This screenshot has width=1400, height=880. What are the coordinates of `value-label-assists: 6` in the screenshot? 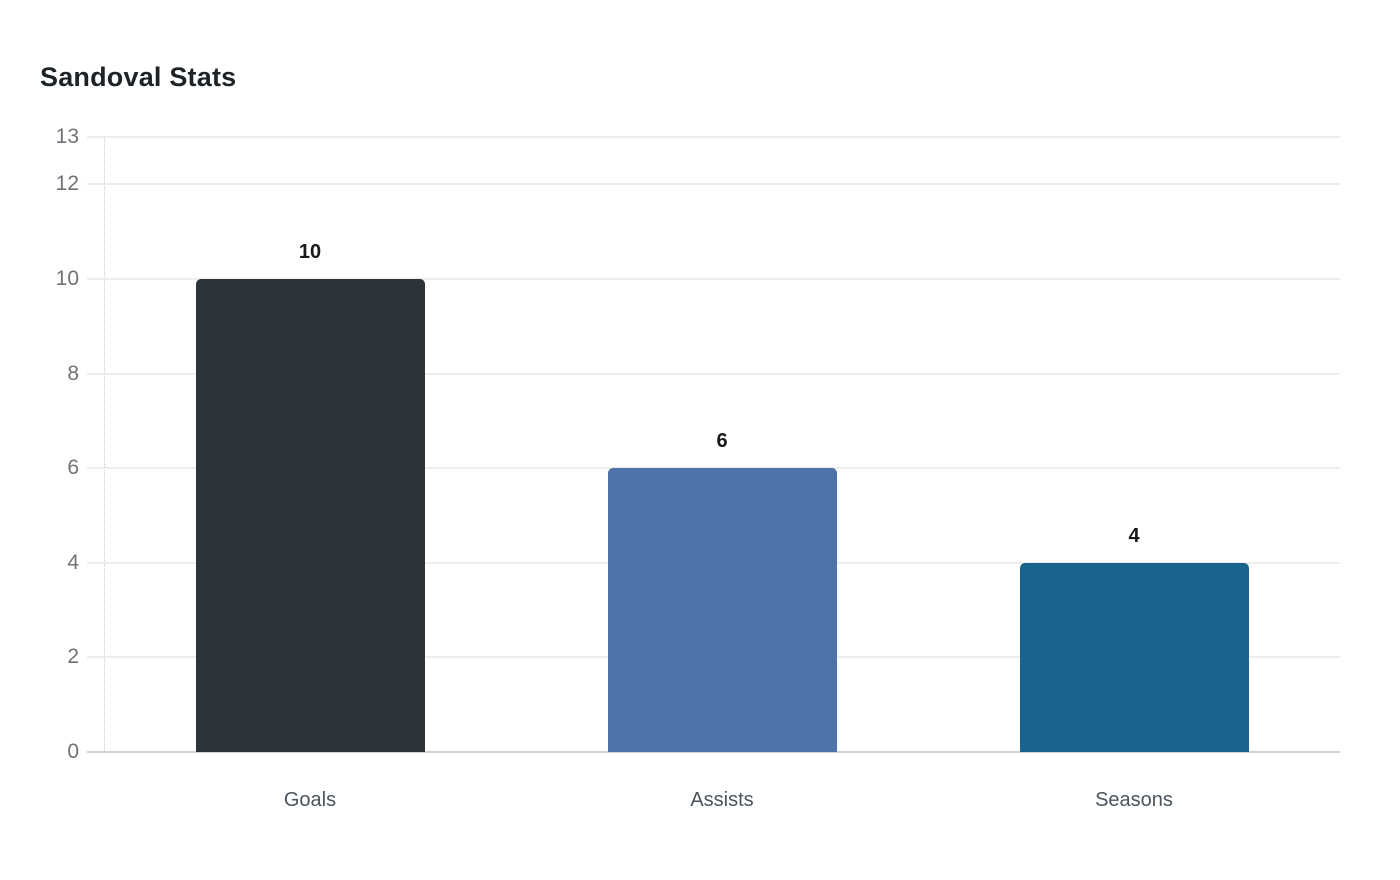 It's located at (722, 441).